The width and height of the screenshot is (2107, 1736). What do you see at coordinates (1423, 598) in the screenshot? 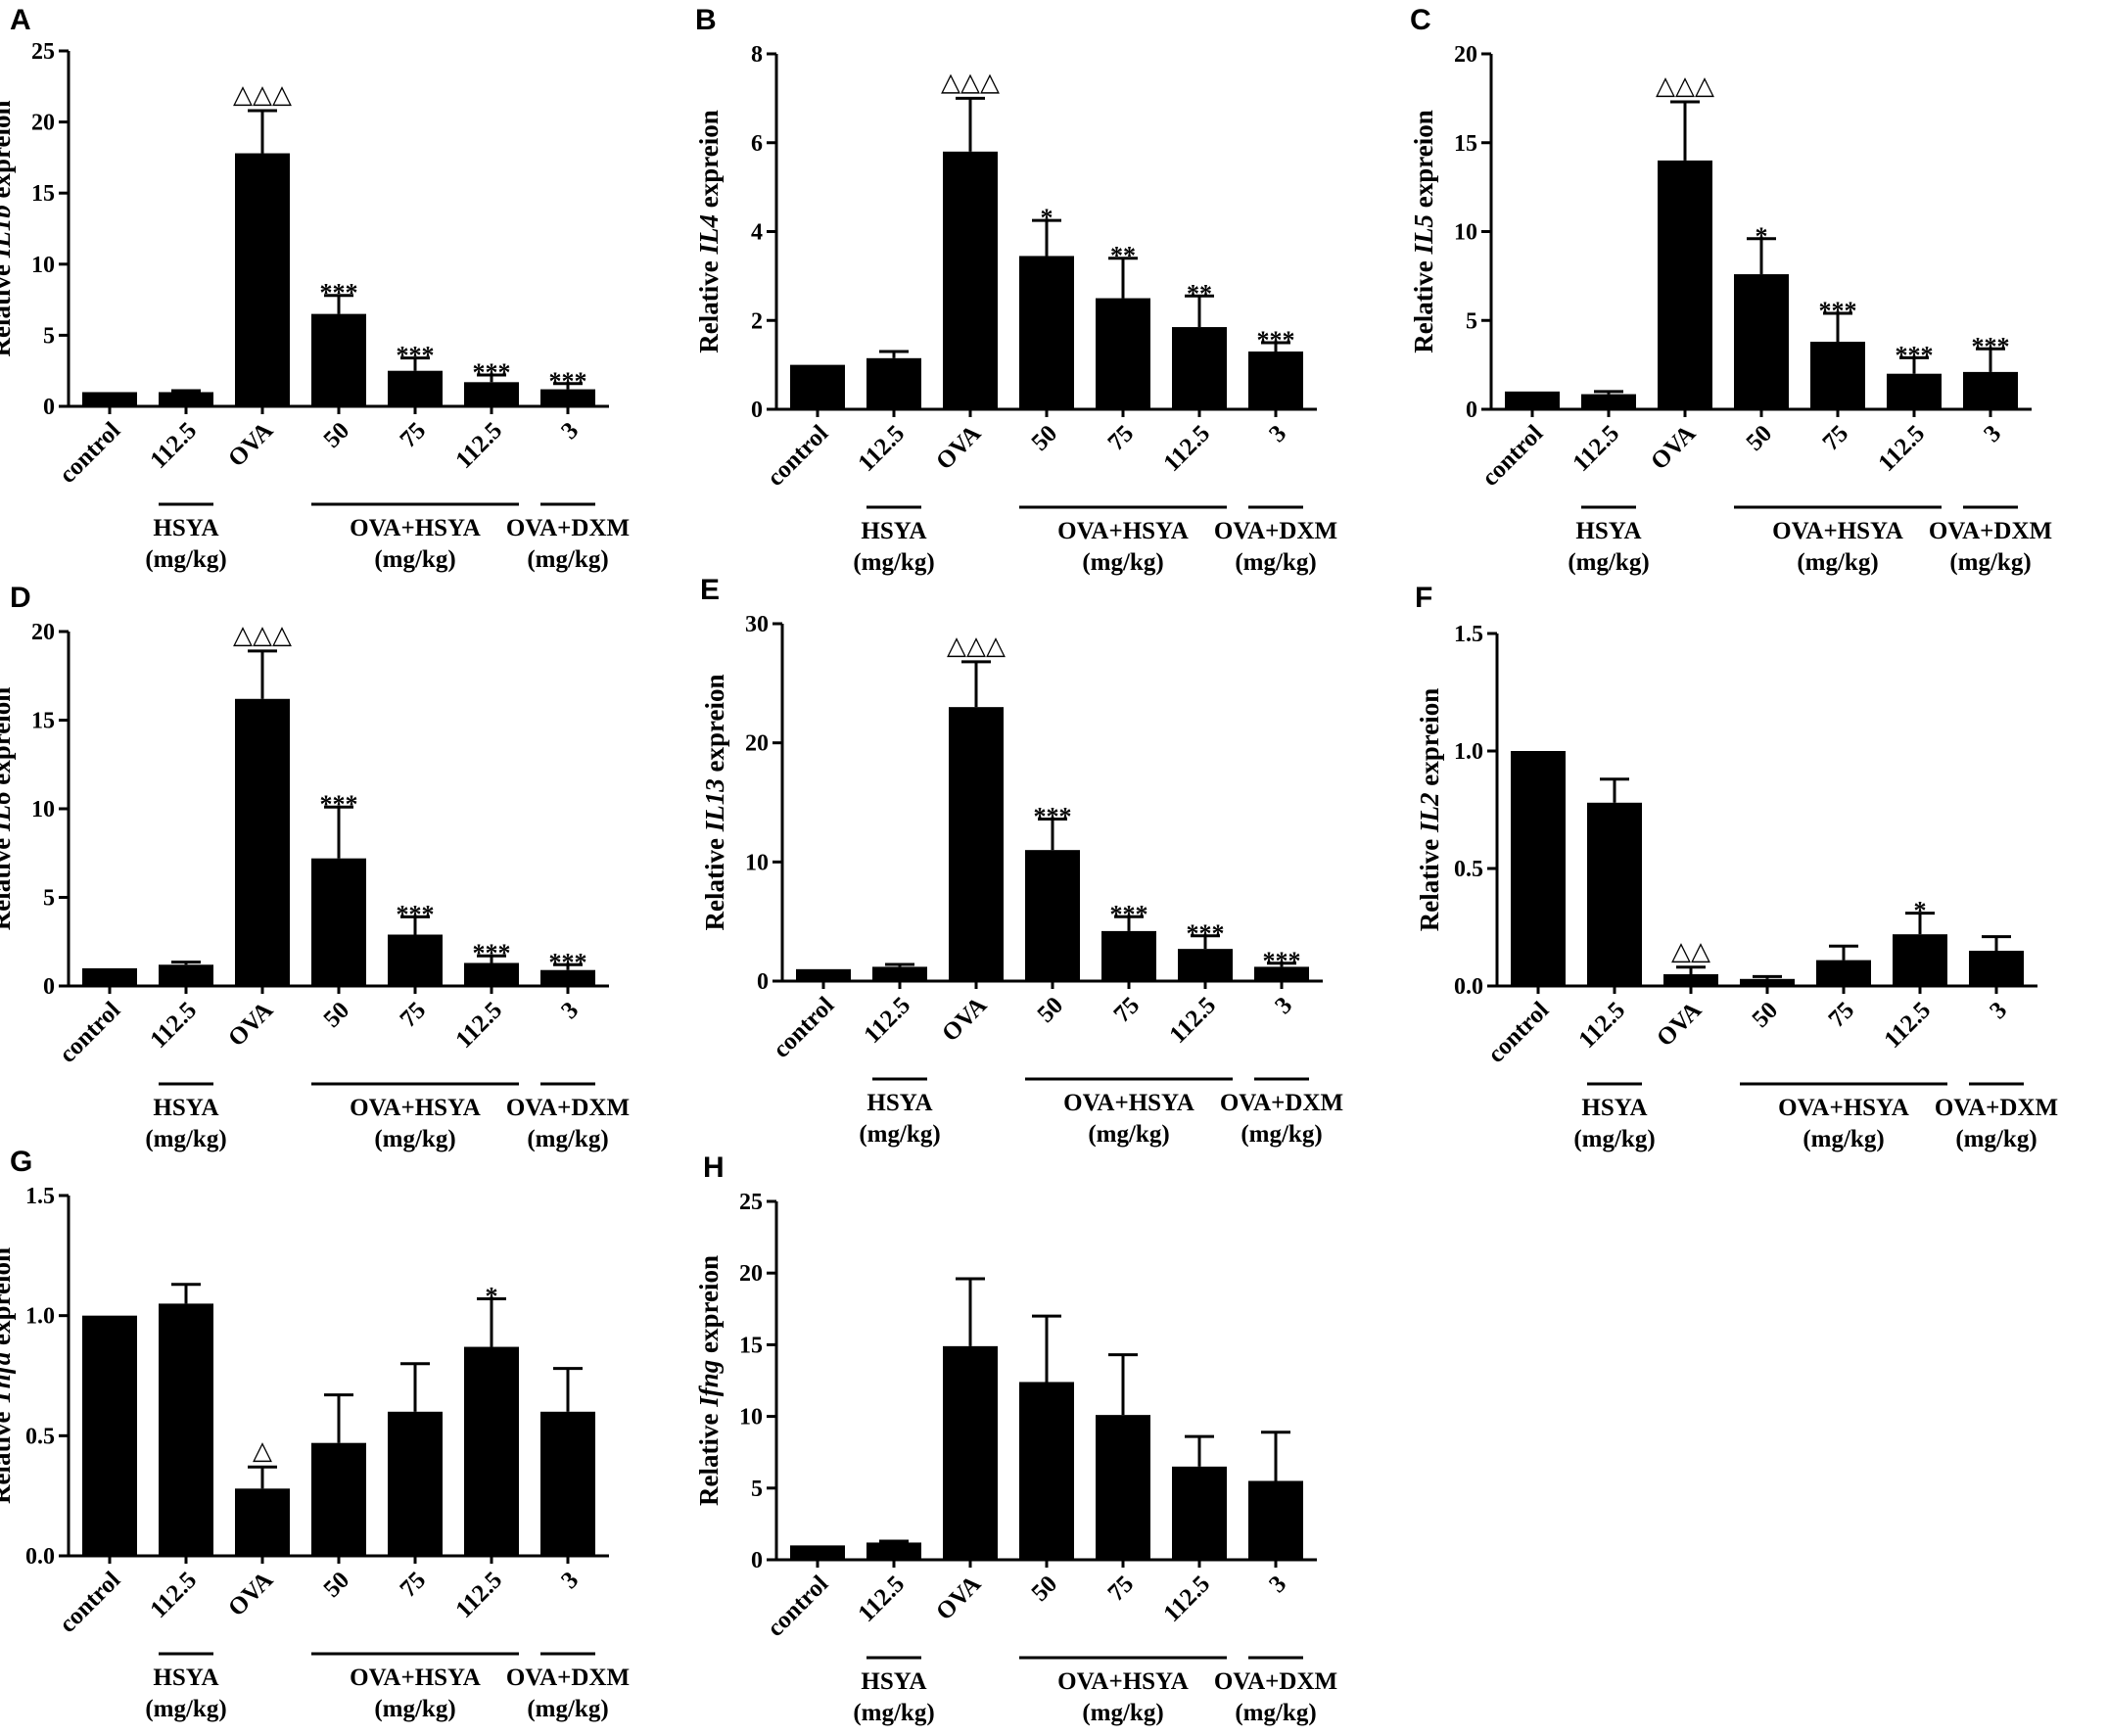
I see `panel-letter: F` at bounding box center [1423, 598].